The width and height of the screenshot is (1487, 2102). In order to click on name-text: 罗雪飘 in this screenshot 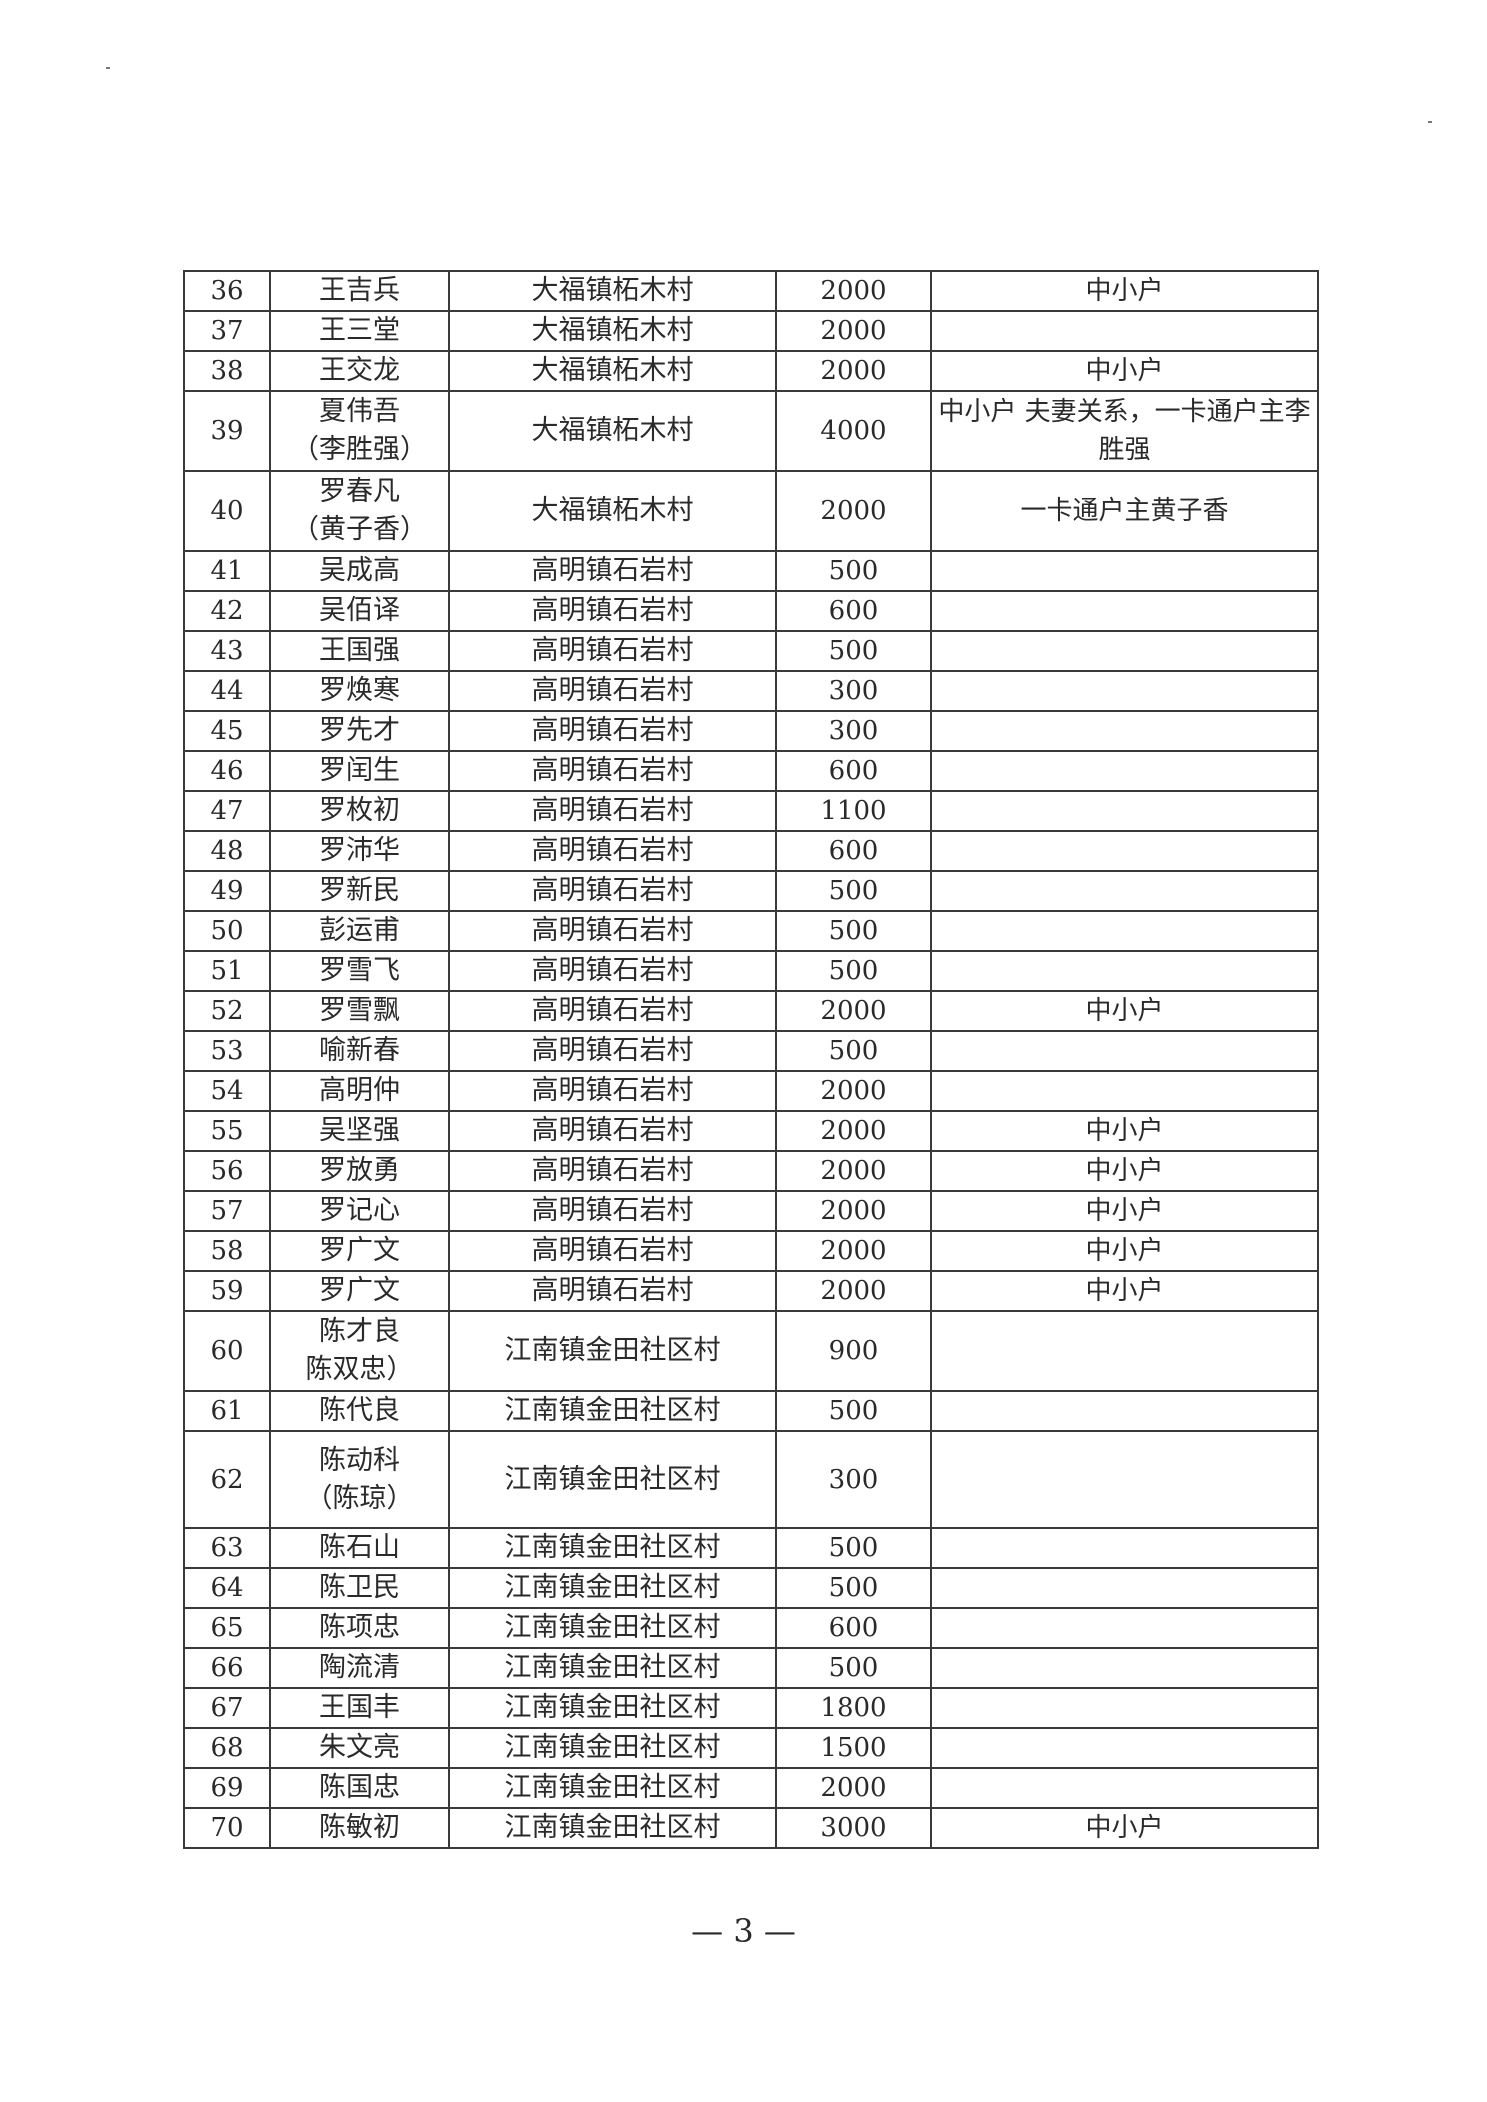, I will do `click(359, 1010)`.